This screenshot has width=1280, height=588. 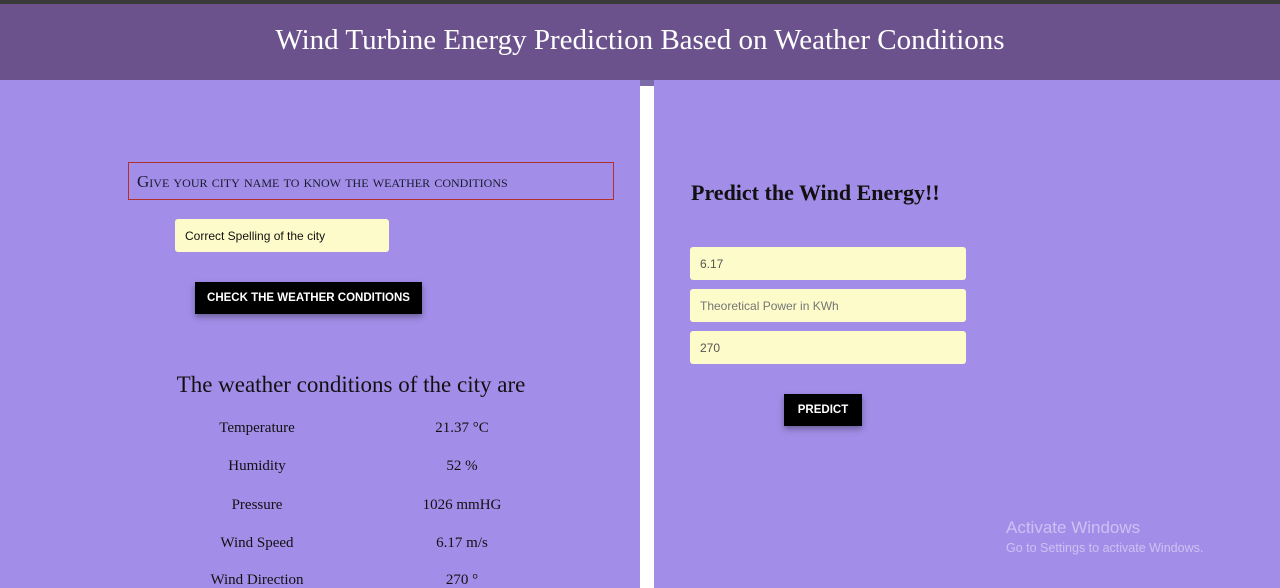 I want to click on condition-value: 1026 mmHG, so click(x=462, y=505).